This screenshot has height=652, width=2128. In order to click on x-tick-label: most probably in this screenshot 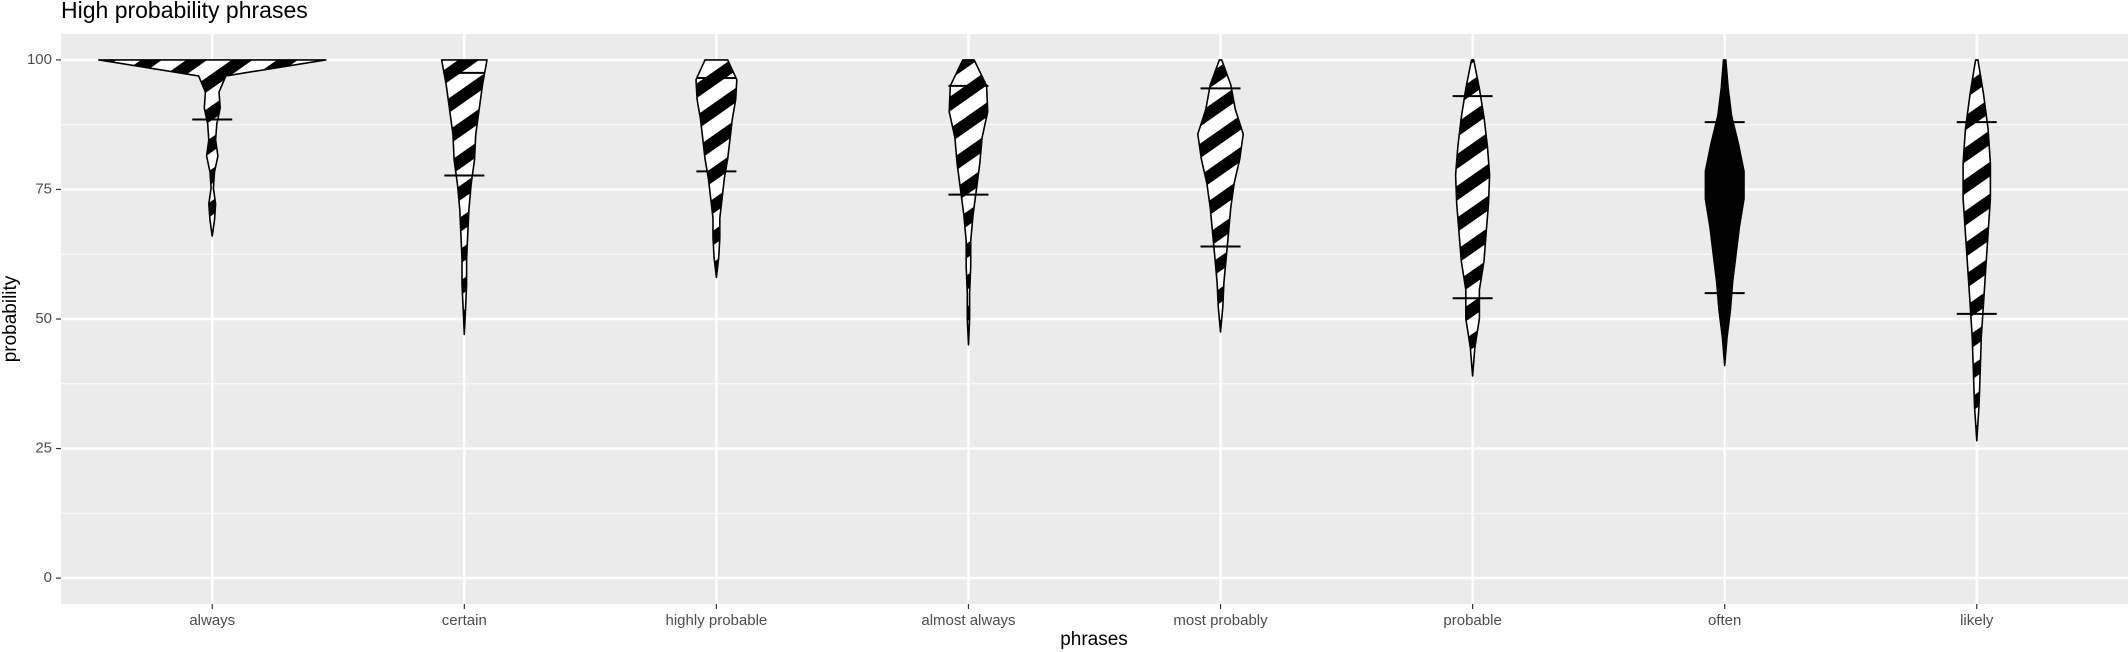, I will do `click(1220, 620)`.